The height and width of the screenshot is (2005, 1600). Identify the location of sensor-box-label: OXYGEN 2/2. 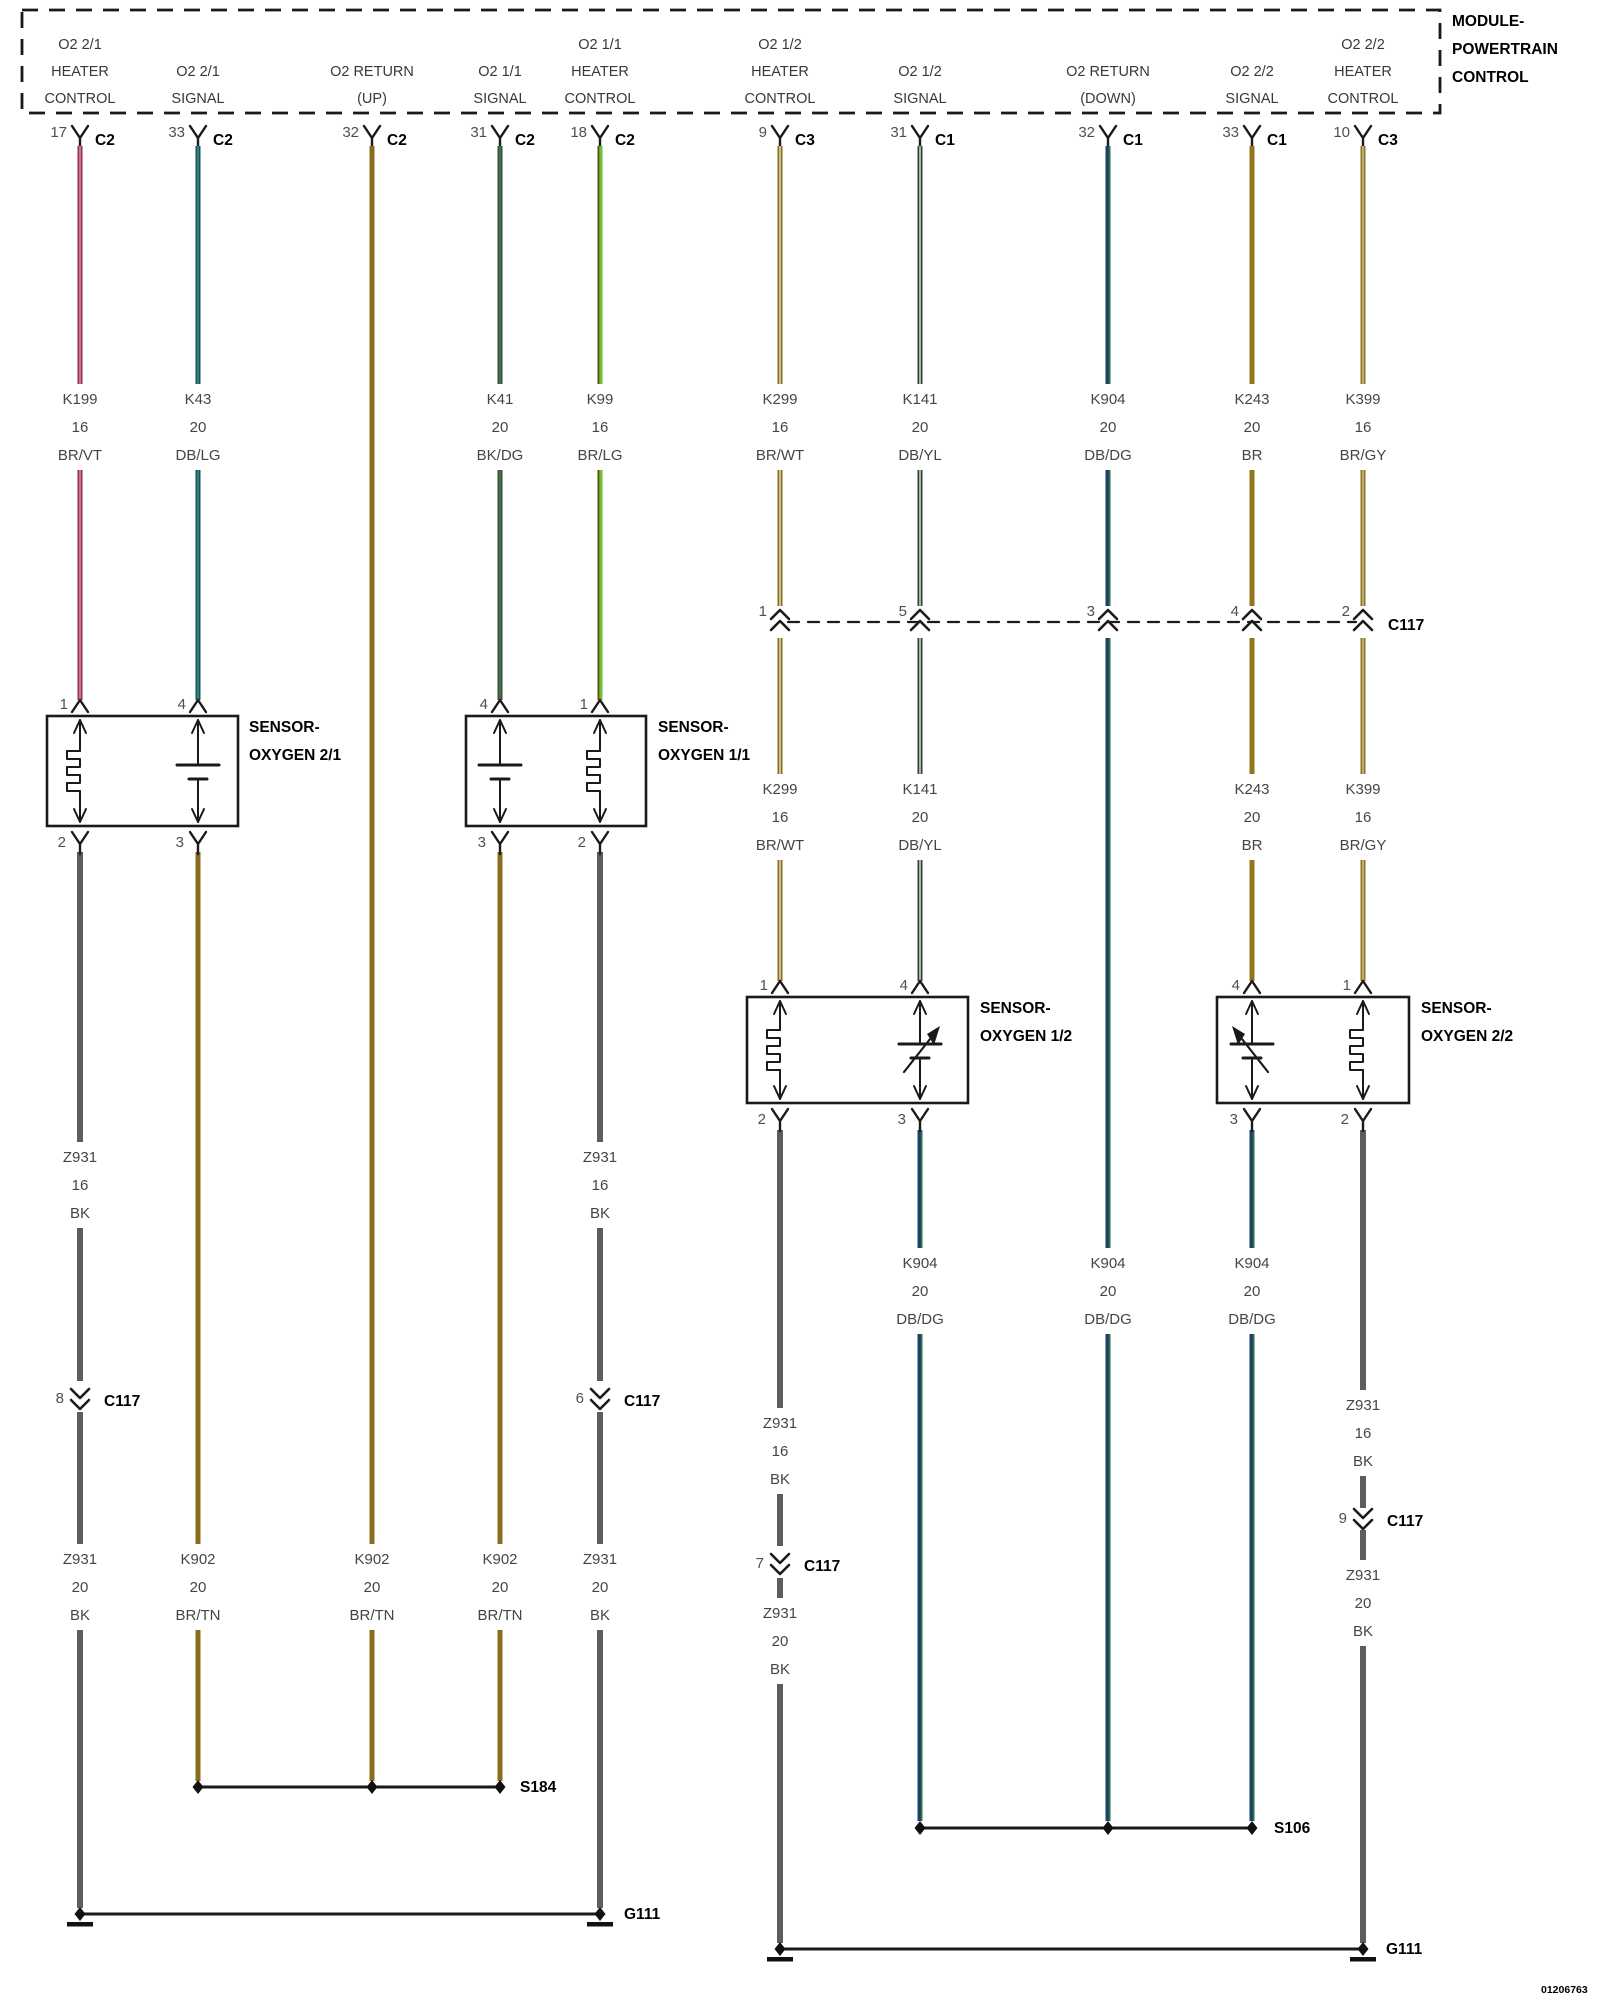
(1467, 1036).